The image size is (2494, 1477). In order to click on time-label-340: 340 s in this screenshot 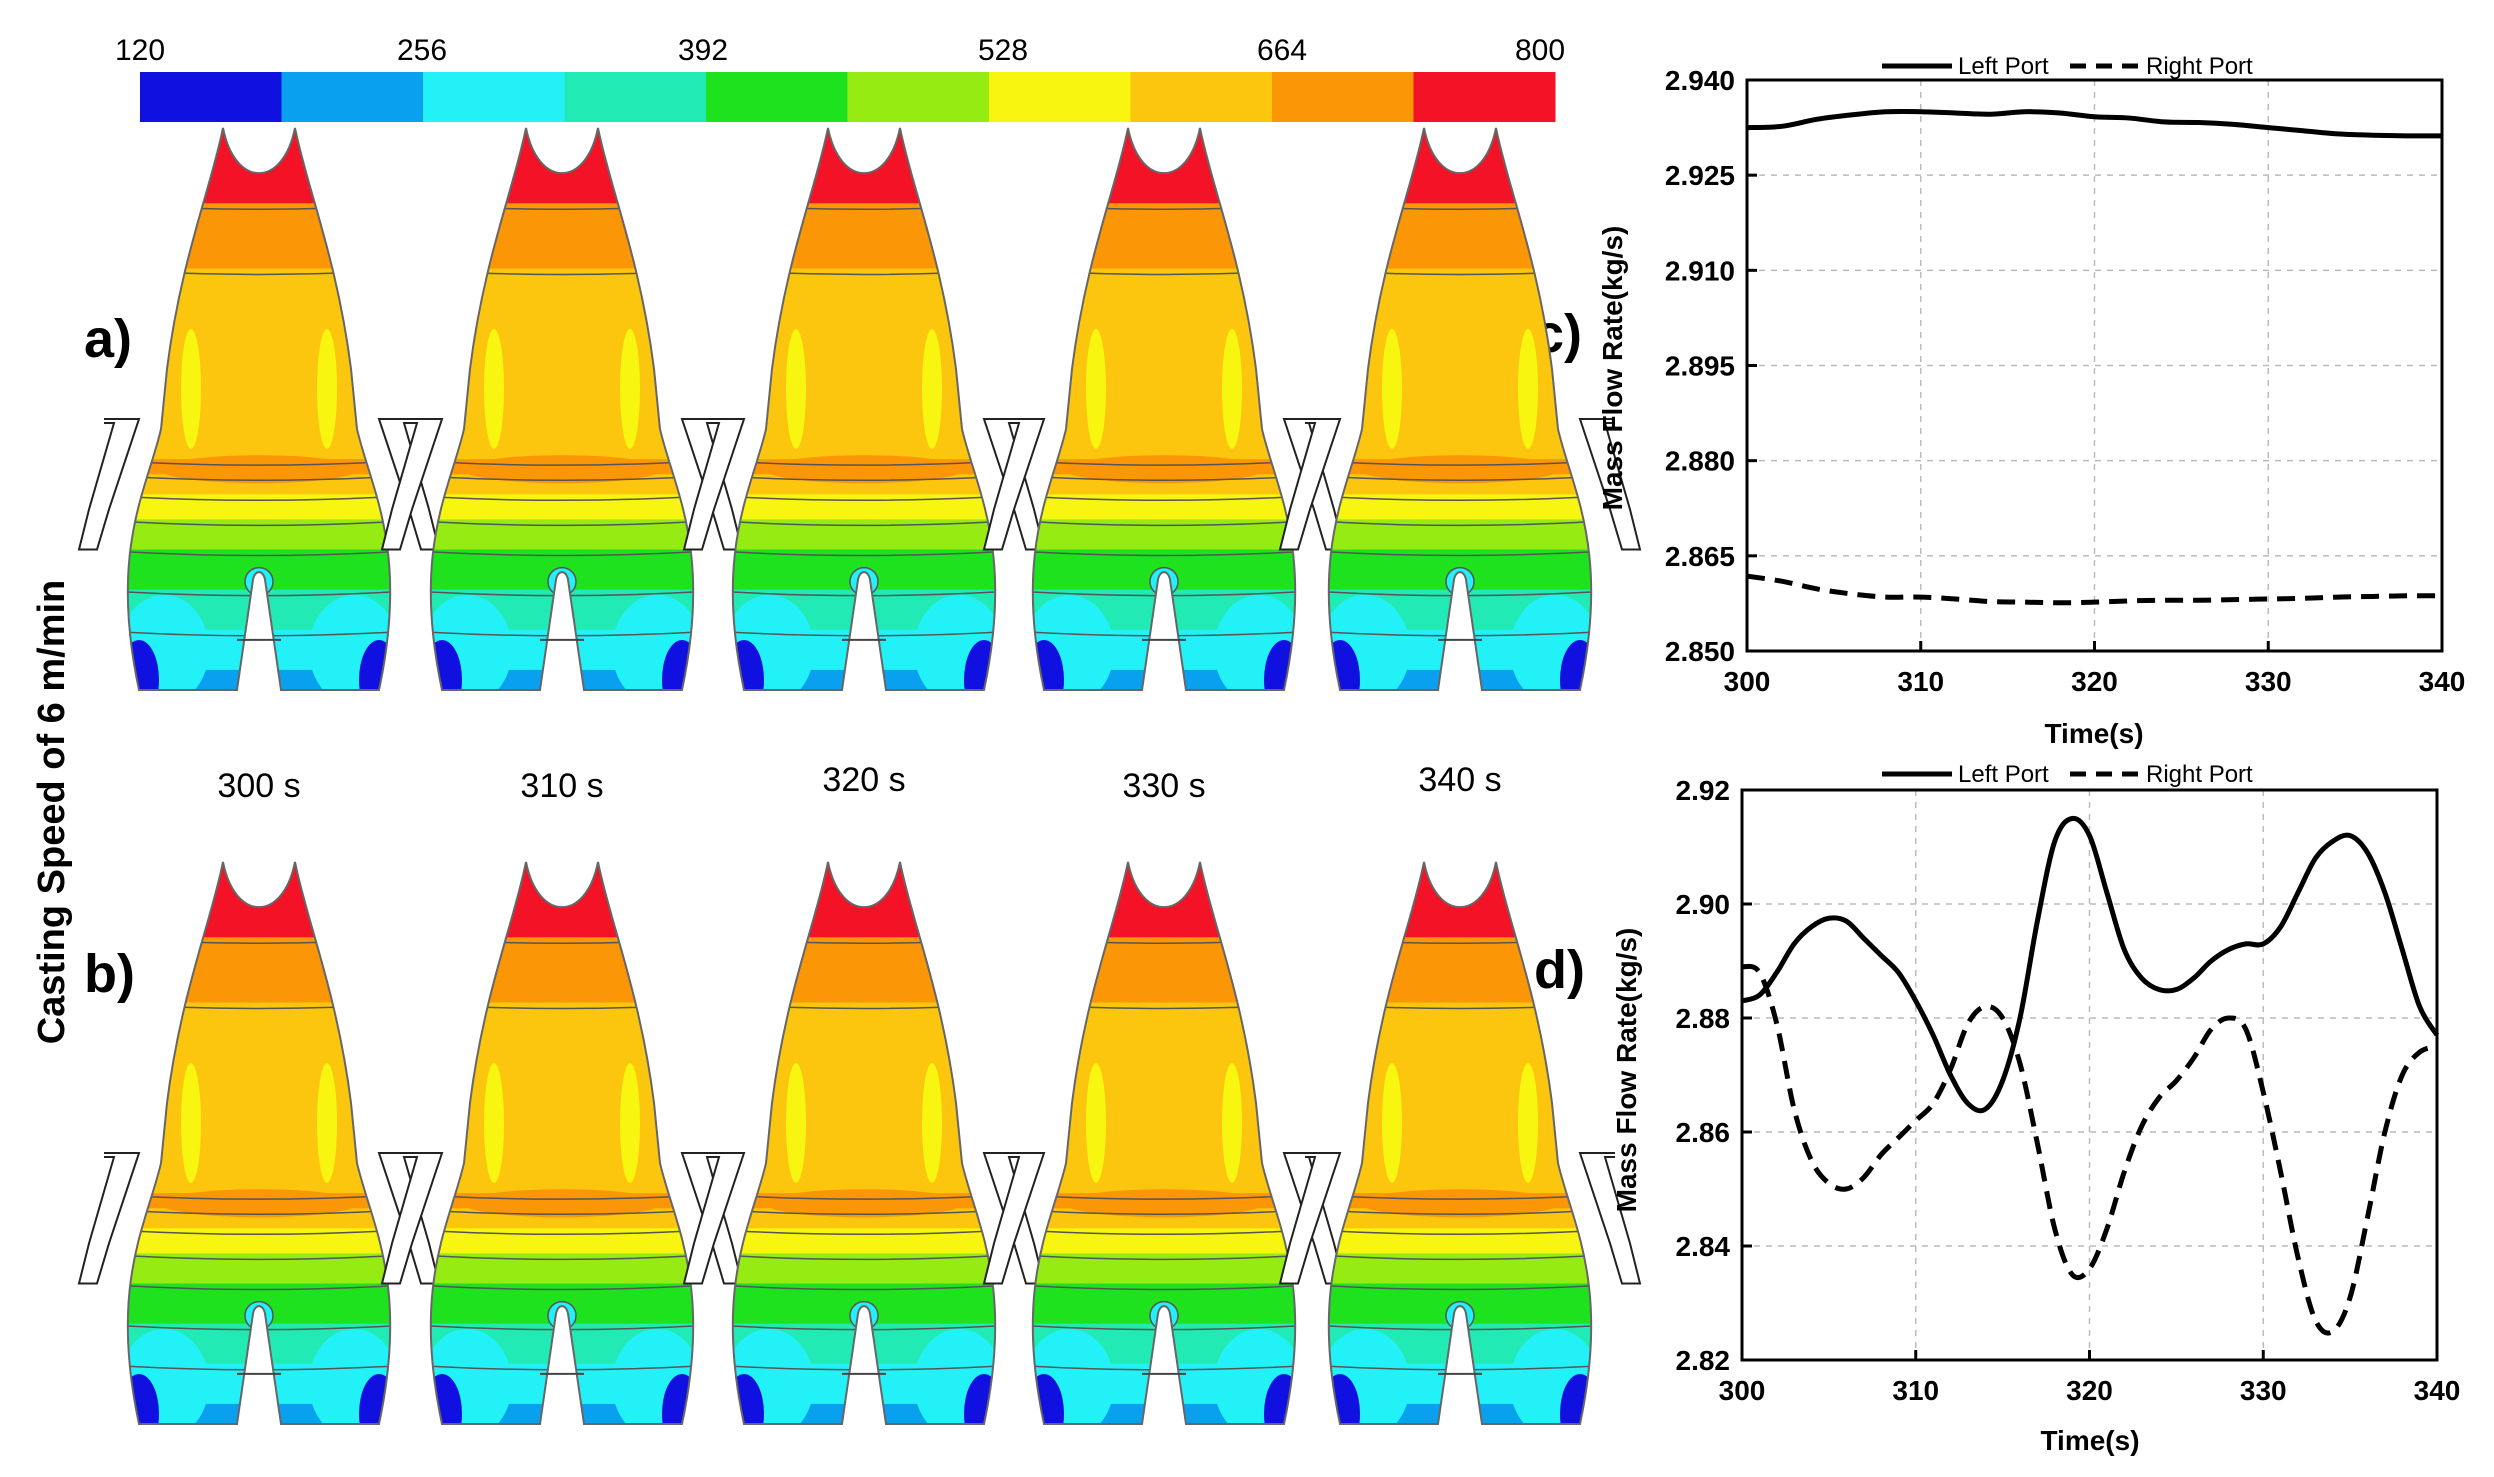, I will do `click(1459, 780)`.